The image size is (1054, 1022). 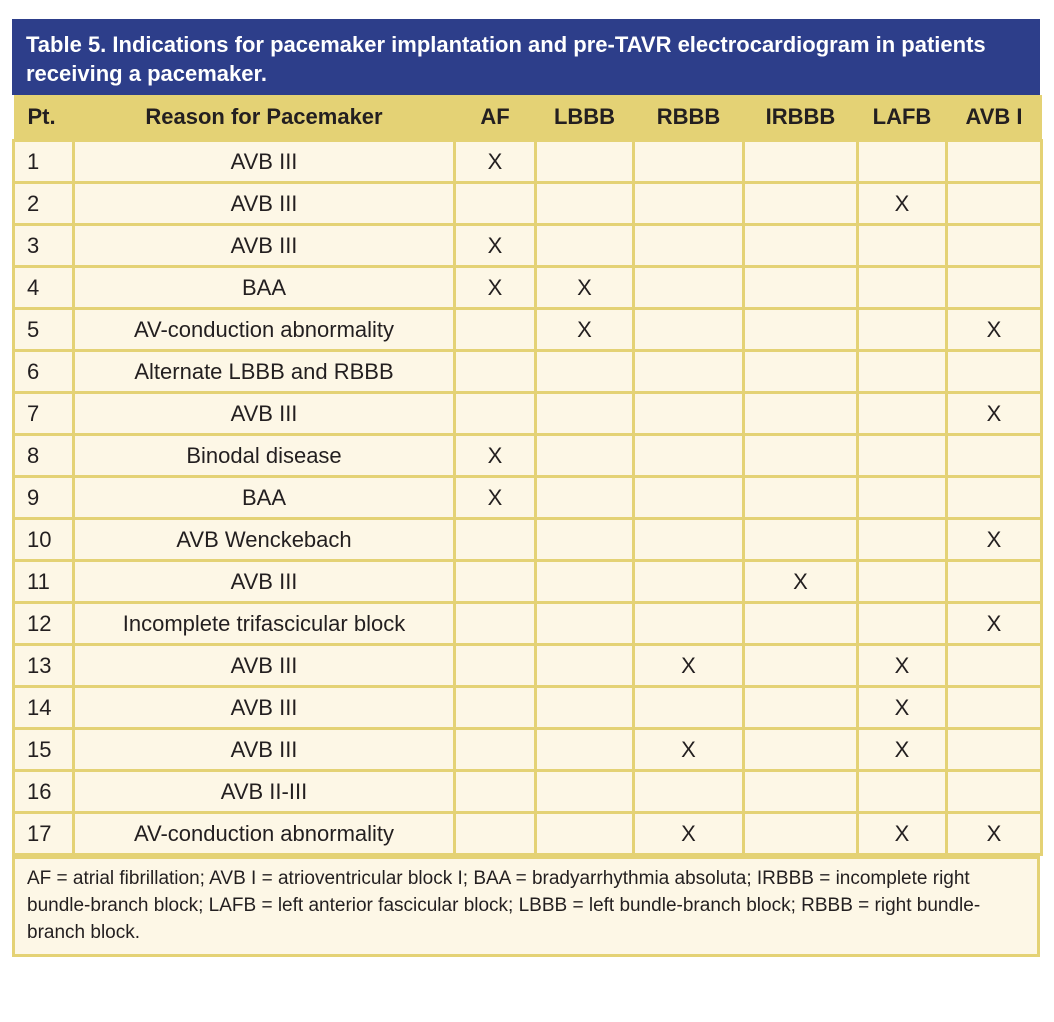 I want to click on cell-pt: 16, so click(x=43, y=791).